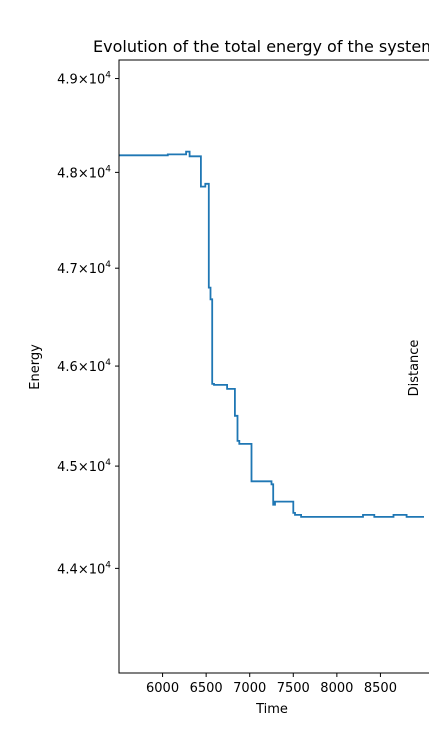  What do you see at coordinates (249, 688) in the screenshot?
I see `x-tick-label: 7000` at bounding box center [249, 688].